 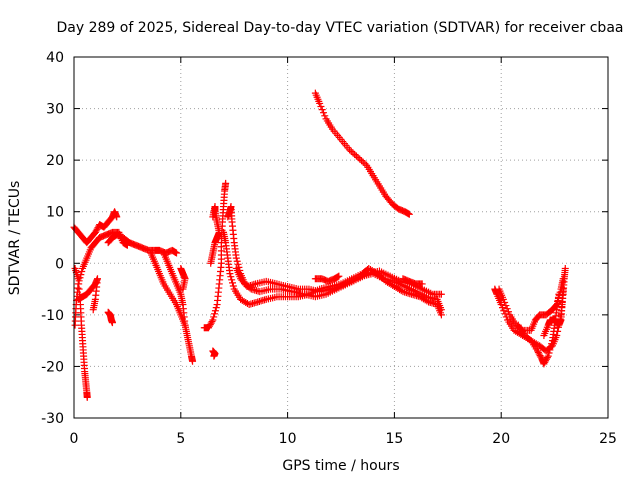 I want to click on x-tick-label: 25, so click(x=608, y=439).